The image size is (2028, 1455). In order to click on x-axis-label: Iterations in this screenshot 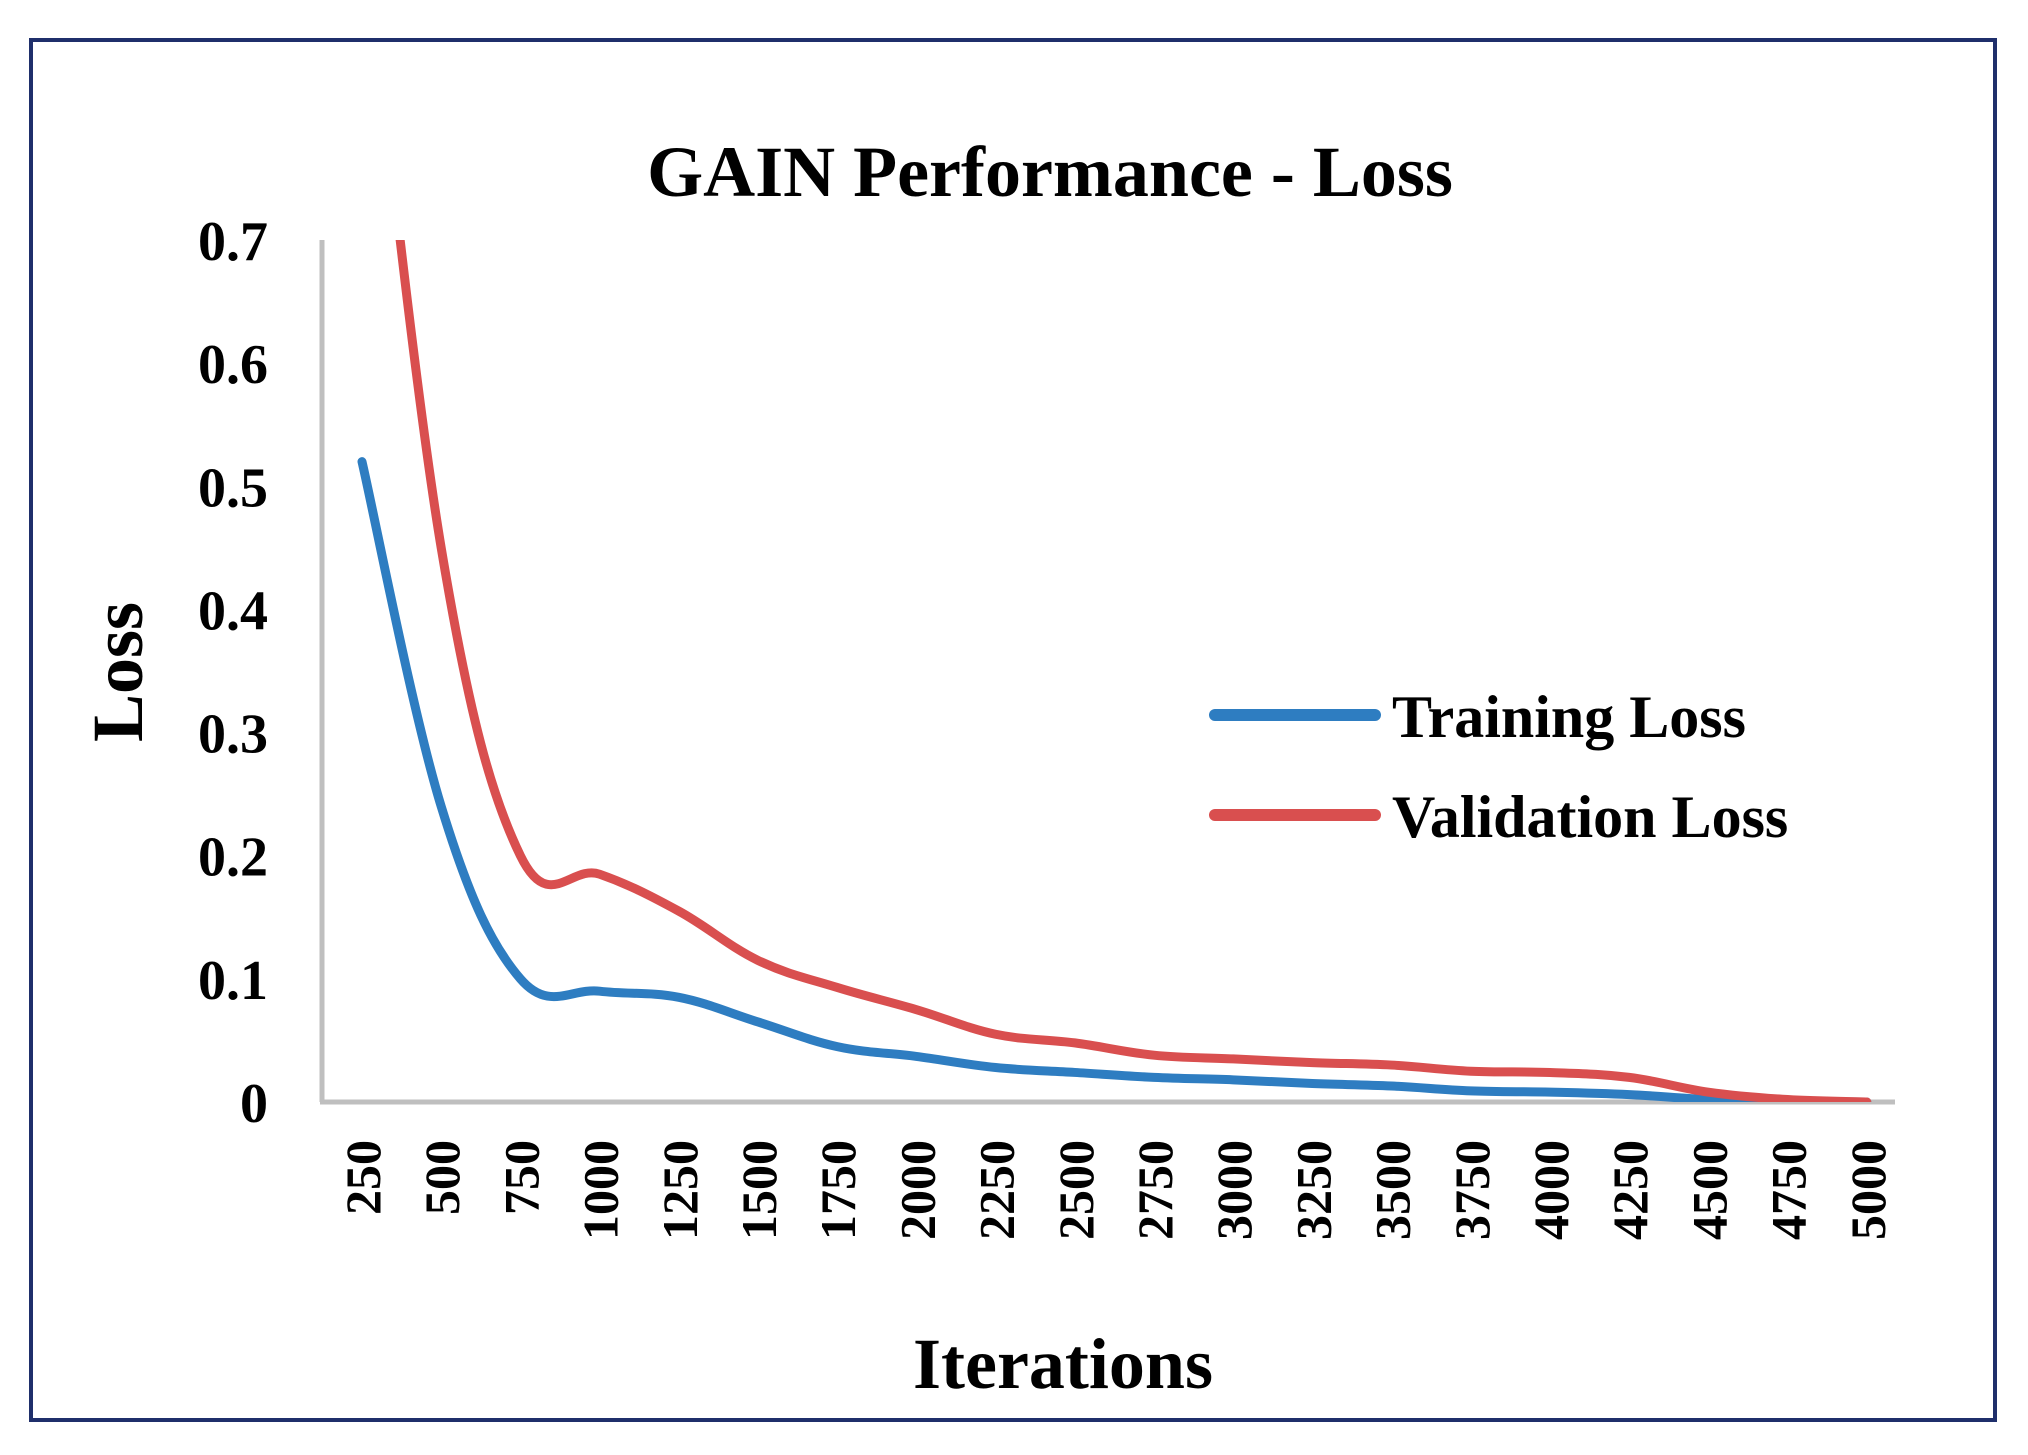, I will do `click(1063, 1364)`.